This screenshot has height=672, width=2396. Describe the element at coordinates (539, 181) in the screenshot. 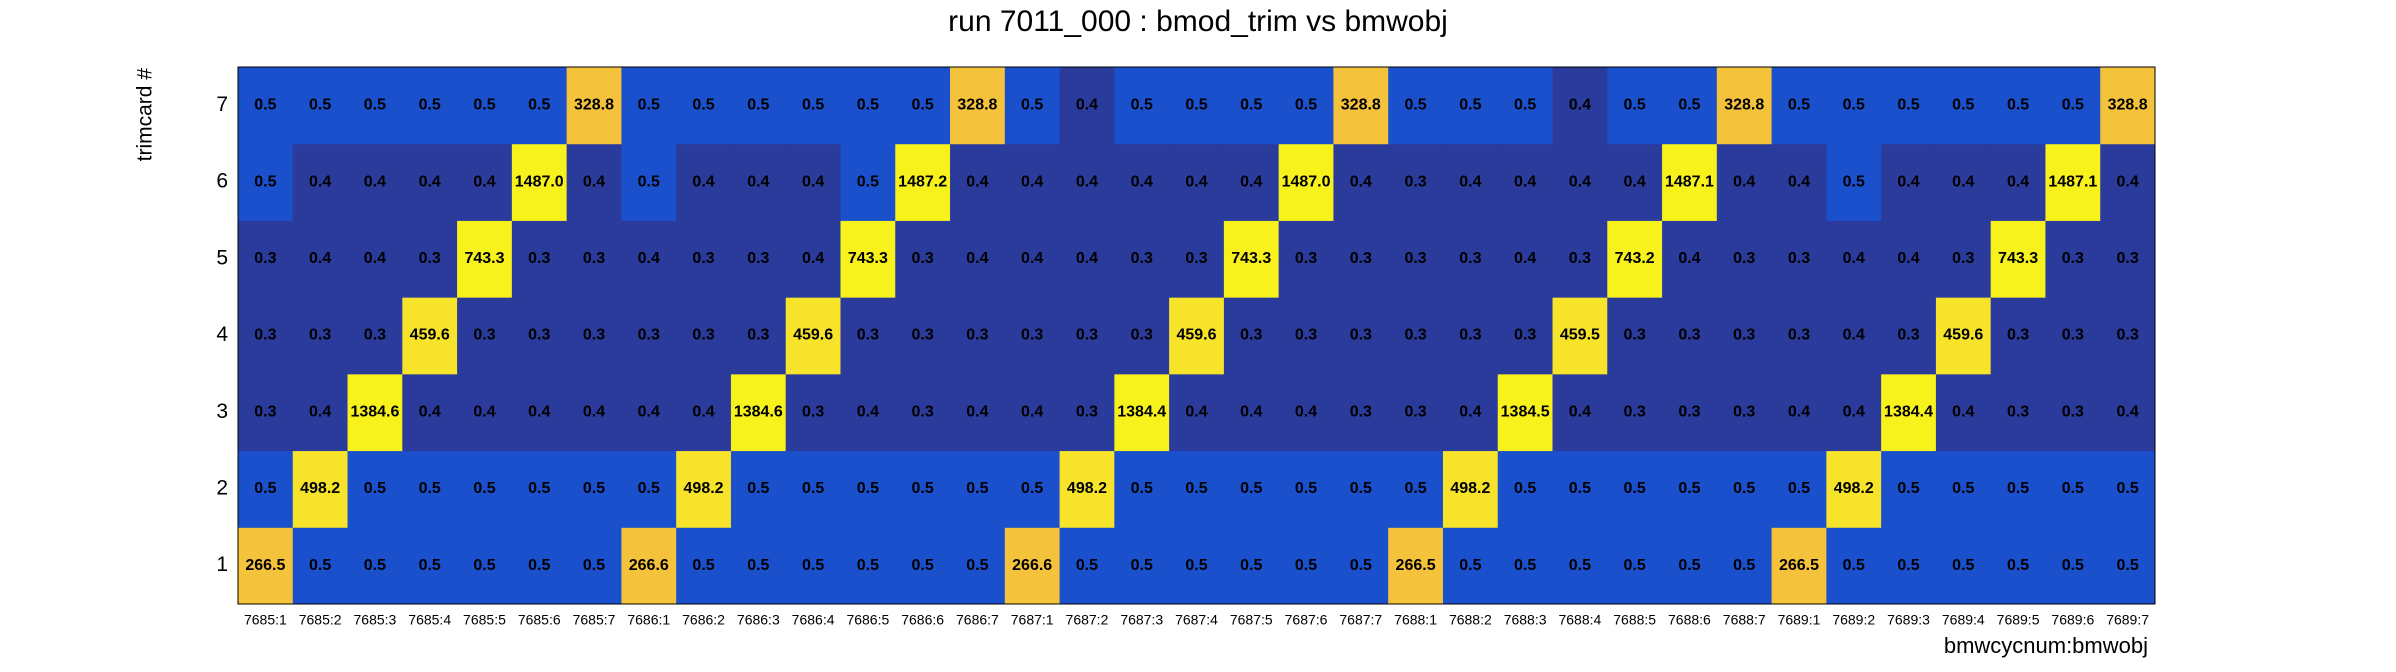

I see `cell-label: 1487.0` at that location.